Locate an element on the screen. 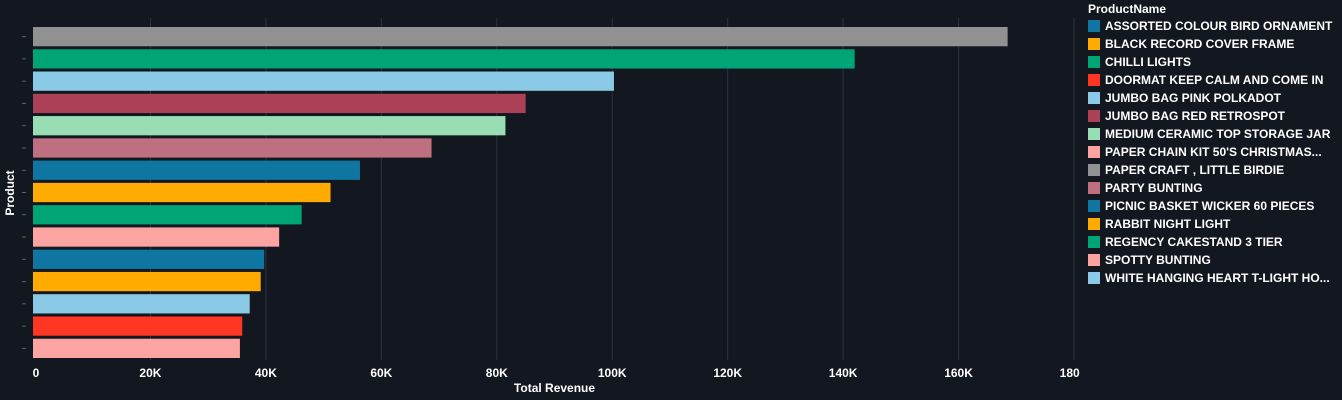 This screenshot has width=1342, height=400. x-tick-label: 180K is located at coordinates (1070, 373).